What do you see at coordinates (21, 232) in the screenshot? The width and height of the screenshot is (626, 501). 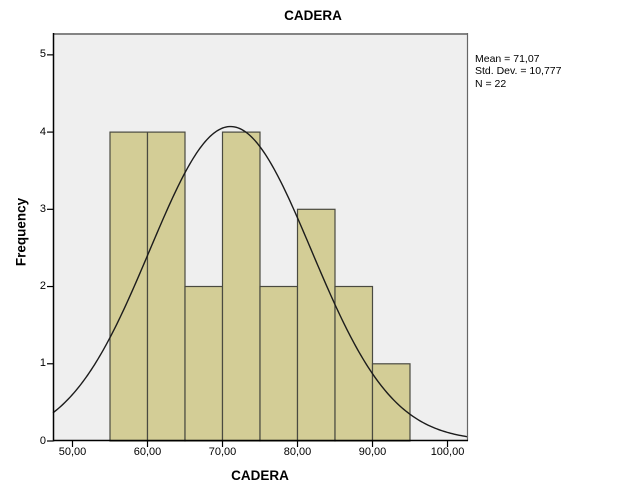 I see `y-axis-title: Frequency` at bounding box center [21, 232].